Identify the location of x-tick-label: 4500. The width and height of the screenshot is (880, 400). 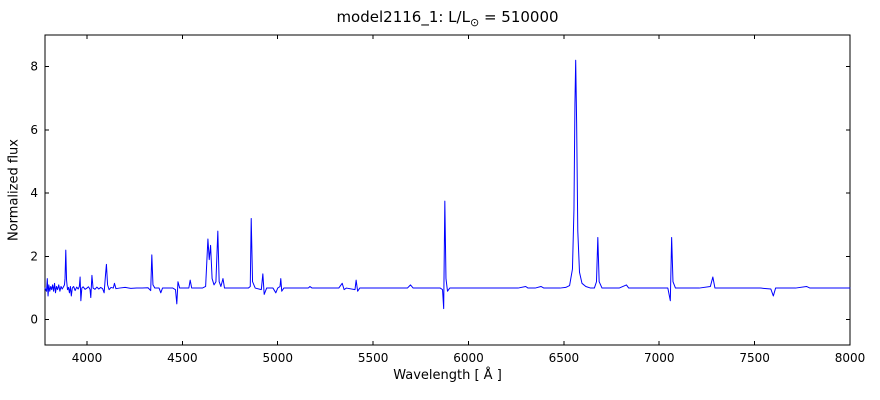
(182, 358).